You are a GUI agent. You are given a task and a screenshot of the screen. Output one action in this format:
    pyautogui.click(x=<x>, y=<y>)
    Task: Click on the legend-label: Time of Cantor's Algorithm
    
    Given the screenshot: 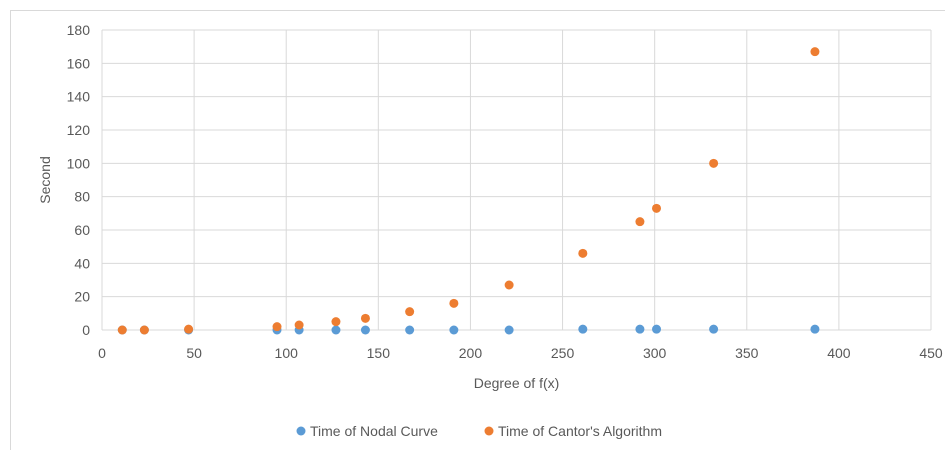 What is the action you would take?
    pyautogui.click(x=580, y=431)
    